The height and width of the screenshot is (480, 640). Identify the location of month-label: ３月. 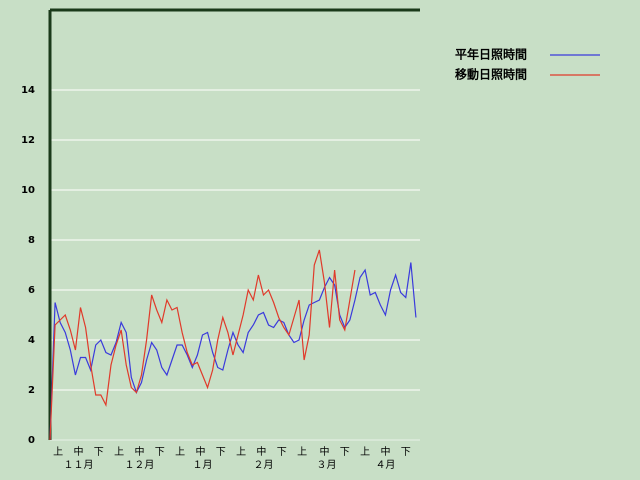
(326, 465).